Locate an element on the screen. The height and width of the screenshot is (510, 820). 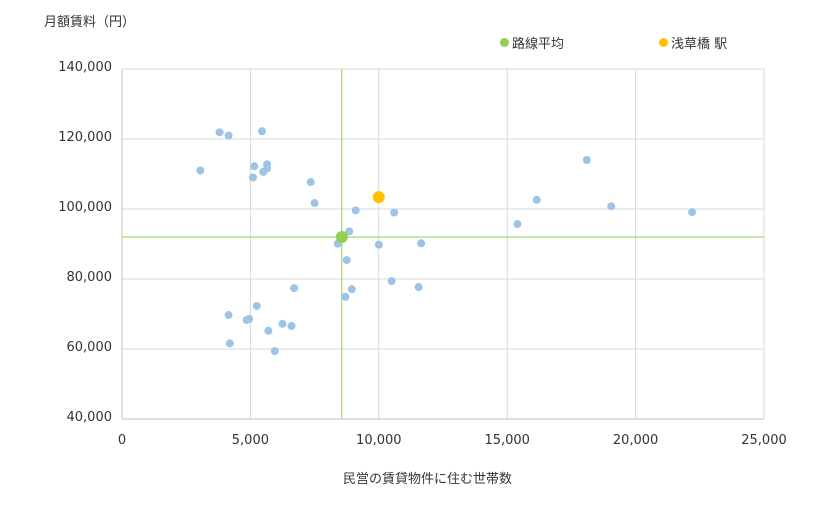
legend-label-station: 浅草橋 駅 is located at coordinates (699, 44).